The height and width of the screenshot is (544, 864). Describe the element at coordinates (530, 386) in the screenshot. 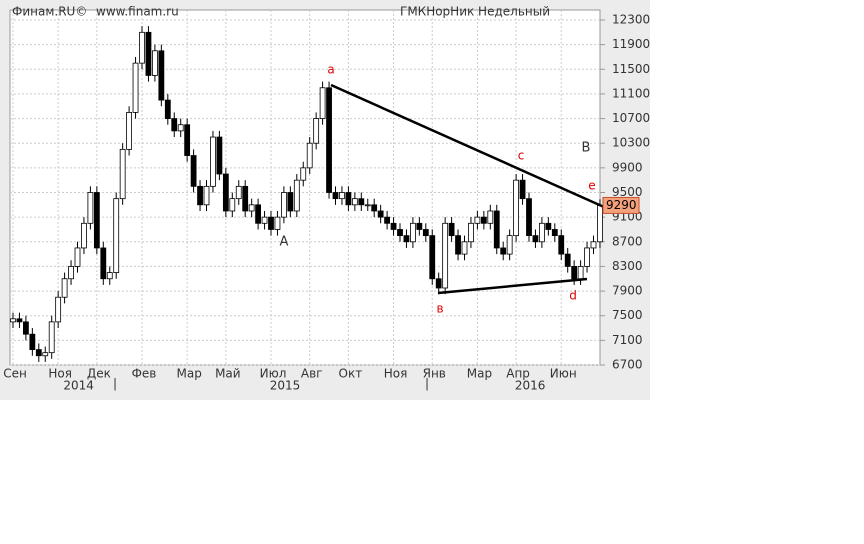

I see `year-label: 2016` at that location.